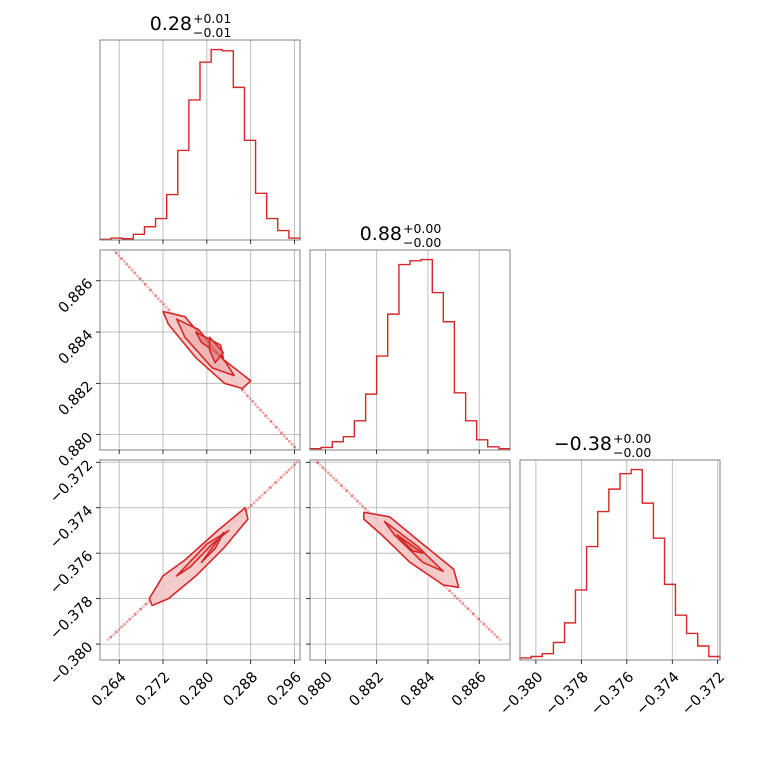 Image resolution: width=760 pixels, height=760 pixels. I want to click on panel-title-plus-1: +0.00, so click(422, 228).